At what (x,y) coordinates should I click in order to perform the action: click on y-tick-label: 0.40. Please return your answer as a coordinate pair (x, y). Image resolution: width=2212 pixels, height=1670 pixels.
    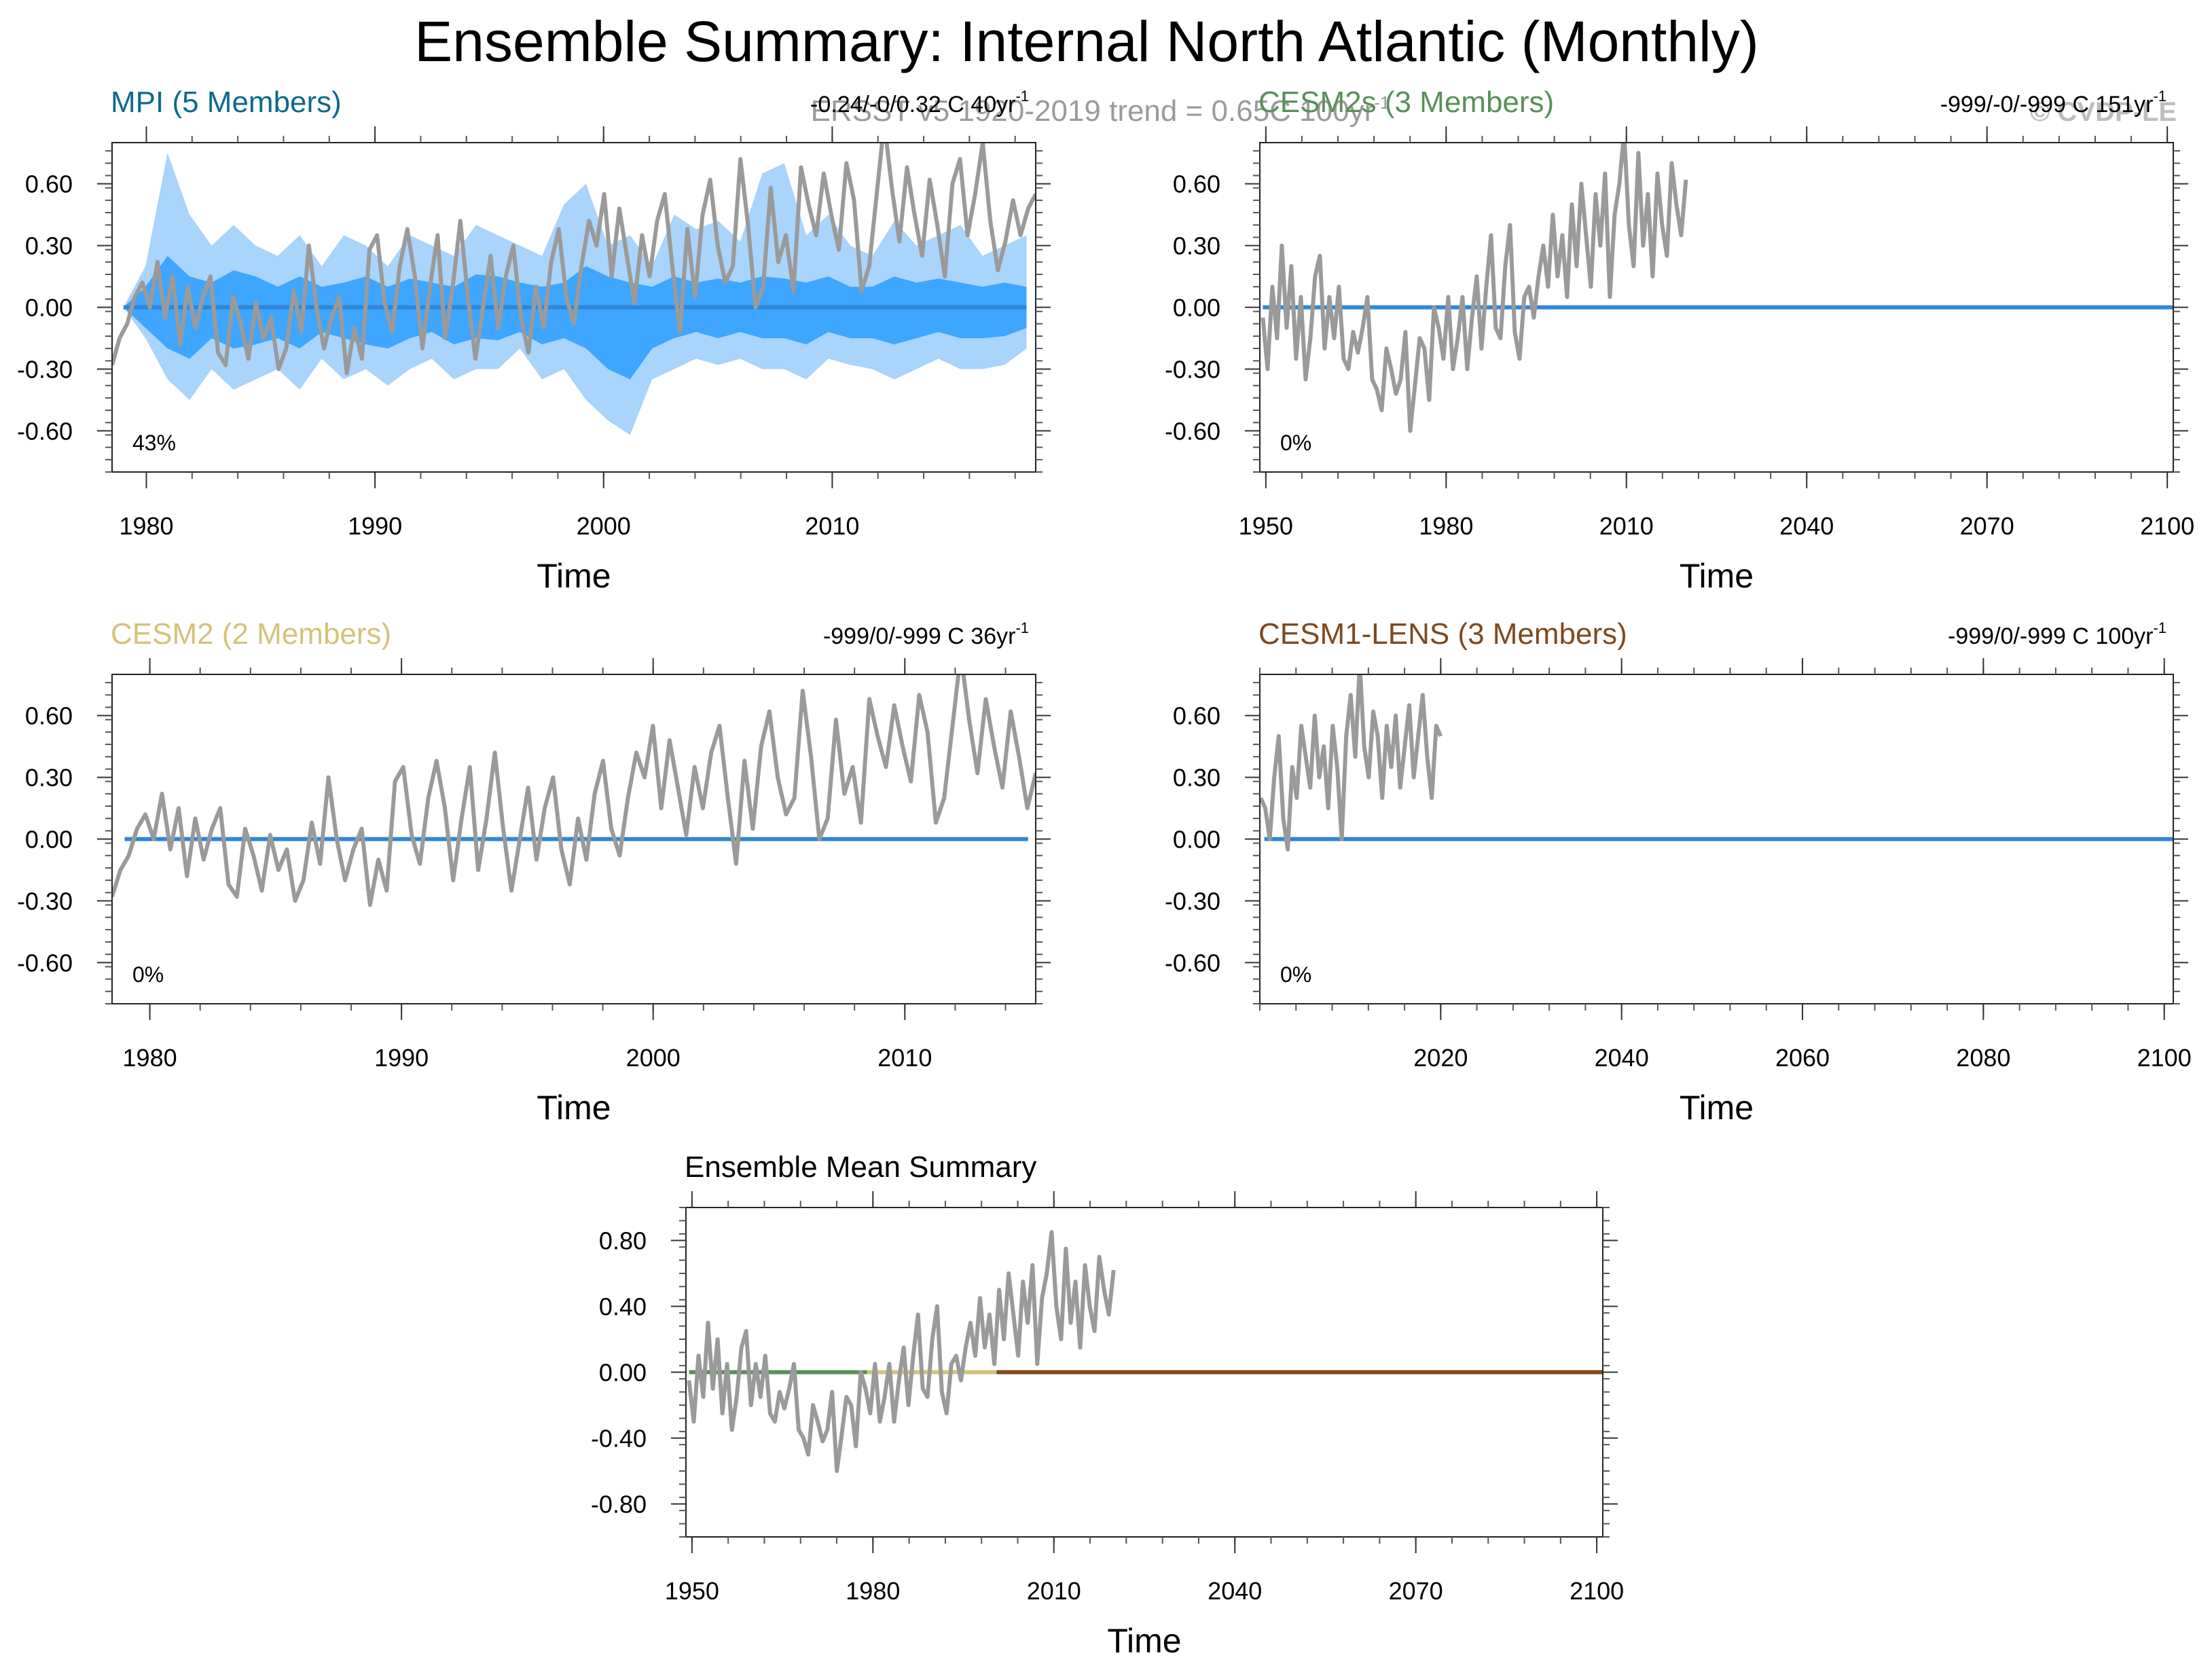
    Looking at the image, I should click on (623, 1307).